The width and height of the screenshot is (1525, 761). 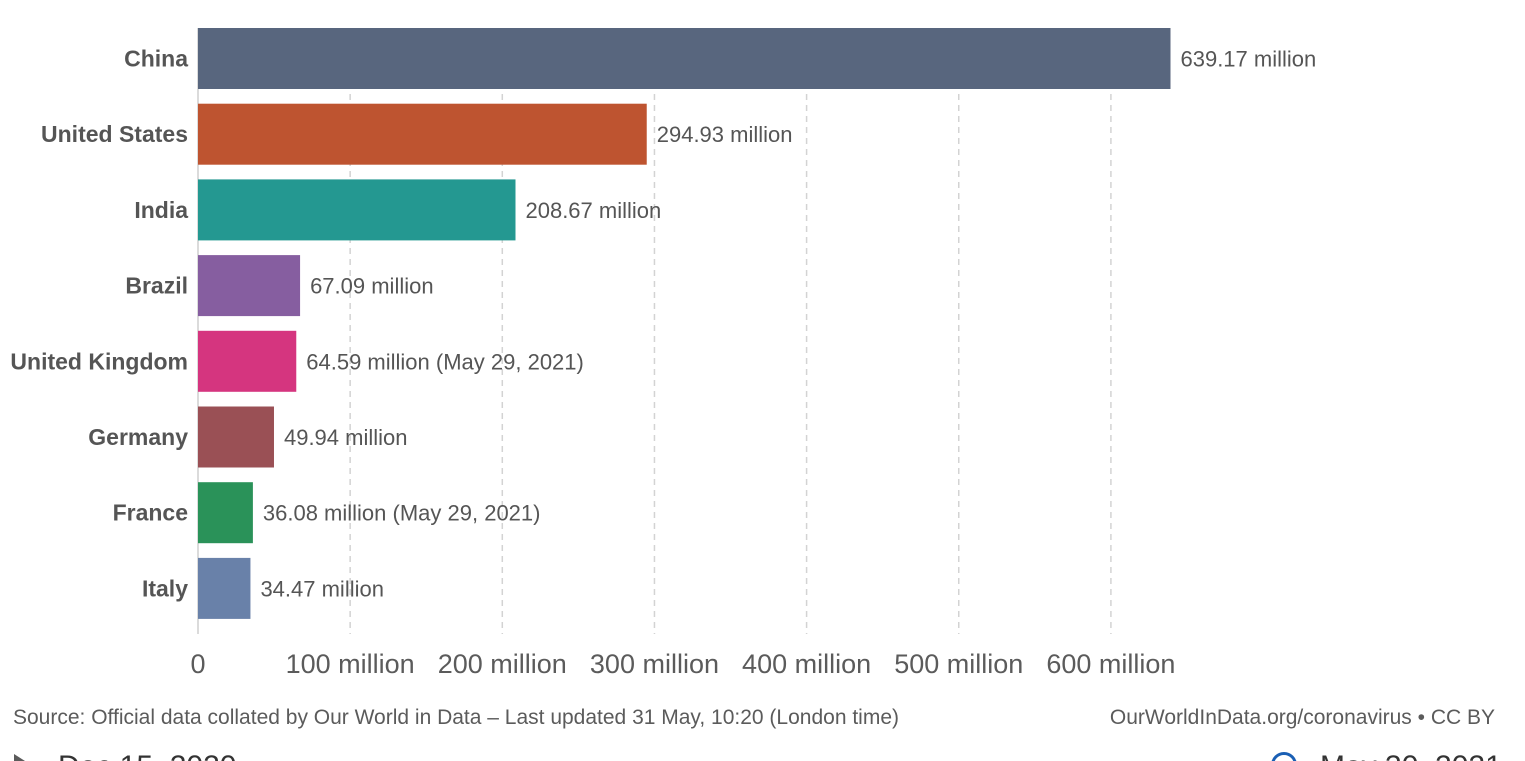 I want to click on play-icon, so click(x=25, y=757).